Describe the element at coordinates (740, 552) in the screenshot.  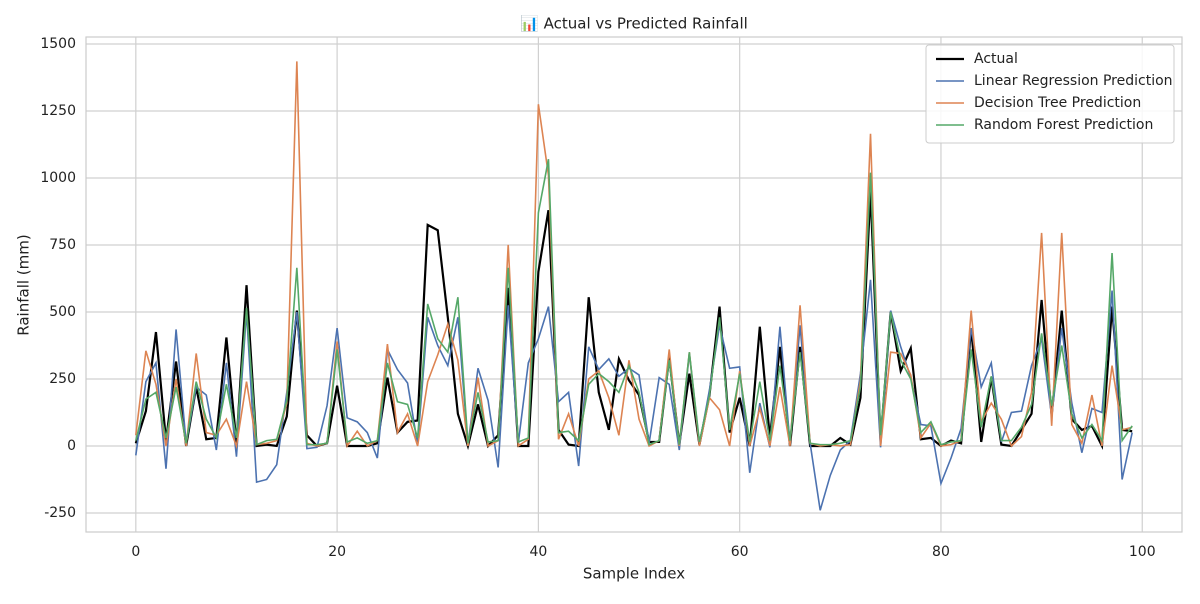
I see `x-tick-label: 60` at that location.